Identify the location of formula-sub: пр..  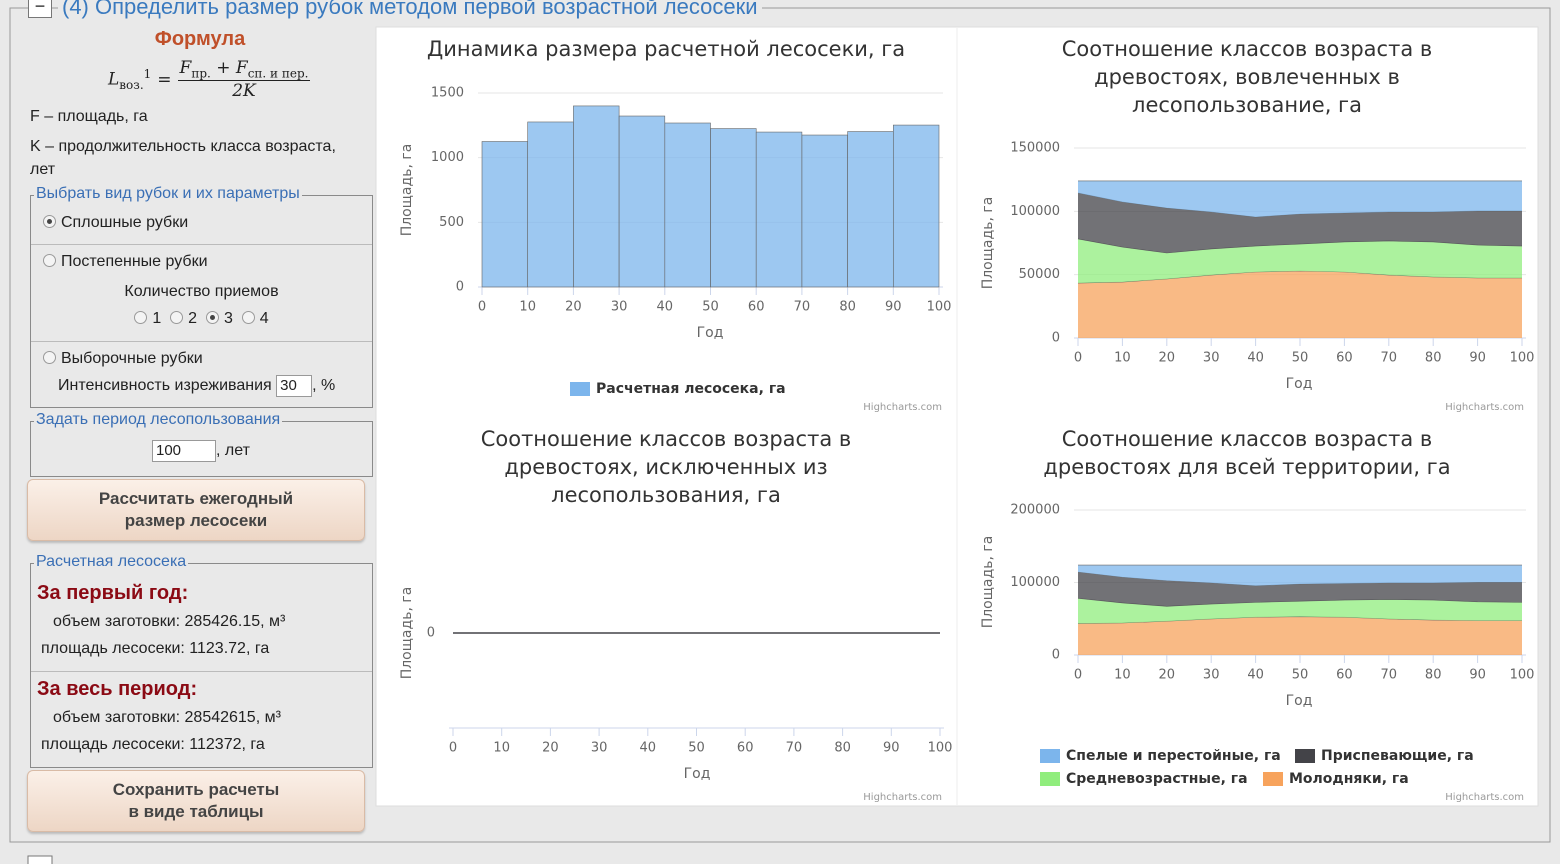
(201, 73).